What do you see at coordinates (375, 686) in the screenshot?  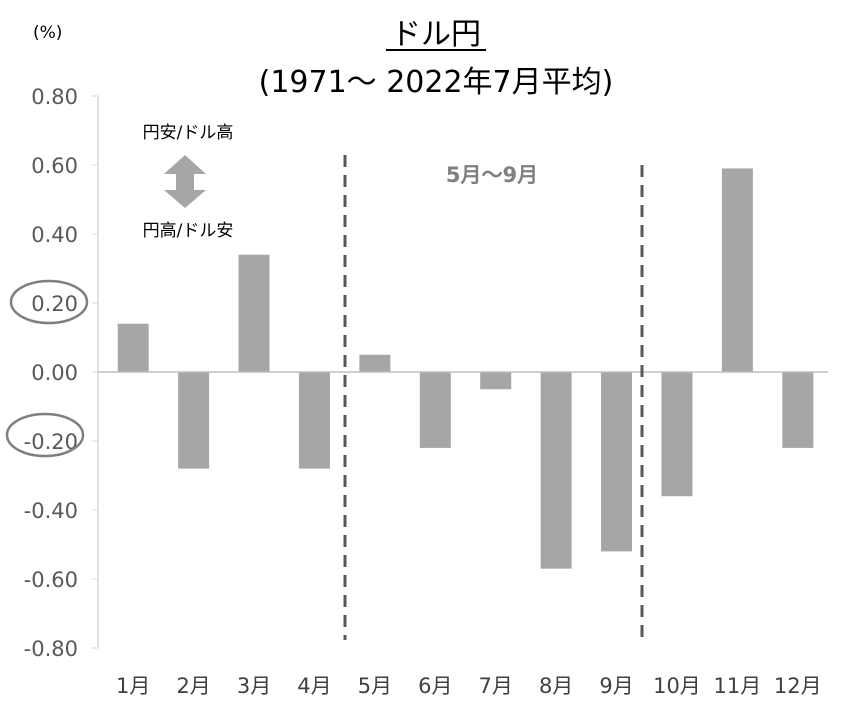 I see `x-tick-label: 5月` at bounding box center [375, 686].